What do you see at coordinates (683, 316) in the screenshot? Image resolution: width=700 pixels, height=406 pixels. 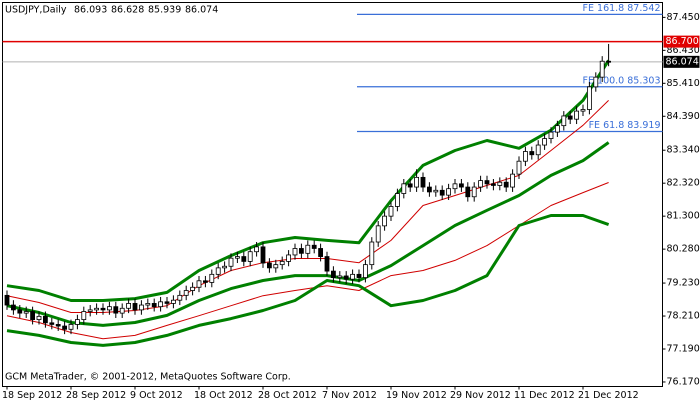 I see `y-tick-label: 78.210` at bounding box center [683, 316].